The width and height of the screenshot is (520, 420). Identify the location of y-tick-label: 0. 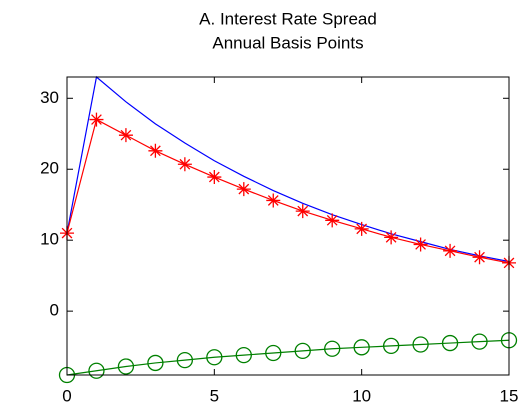
(54, 310).